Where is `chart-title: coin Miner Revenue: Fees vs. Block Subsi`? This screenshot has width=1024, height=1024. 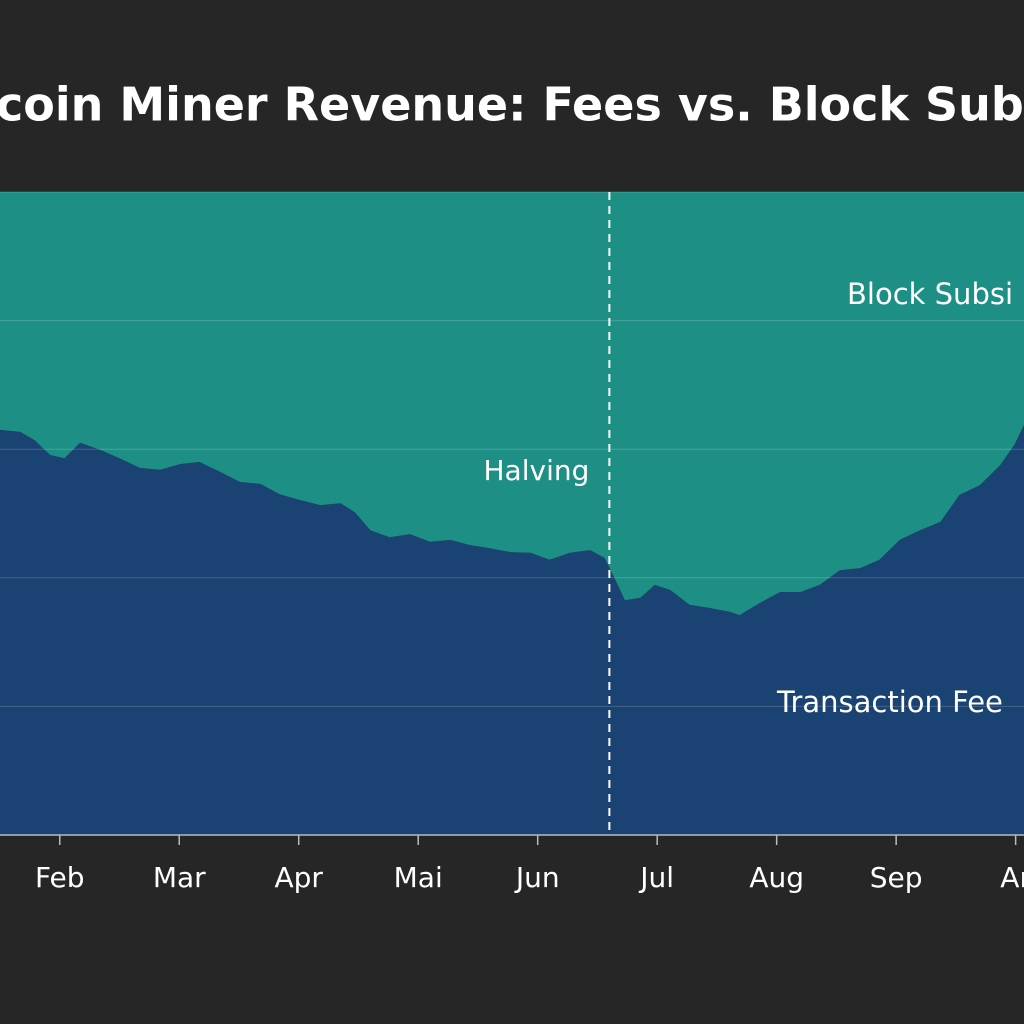 chart-title: coin Miner Revenue: Fees vs. Block Subsi is located at coordinates (512, 105).